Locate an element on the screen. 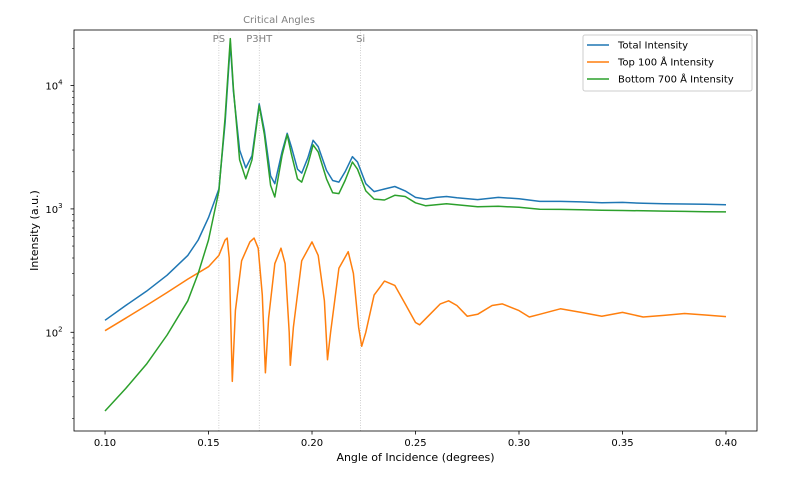 The height and width of the screenshot is (480, 800). y-tick-label: 10³ is located at coordinates (53, 209).